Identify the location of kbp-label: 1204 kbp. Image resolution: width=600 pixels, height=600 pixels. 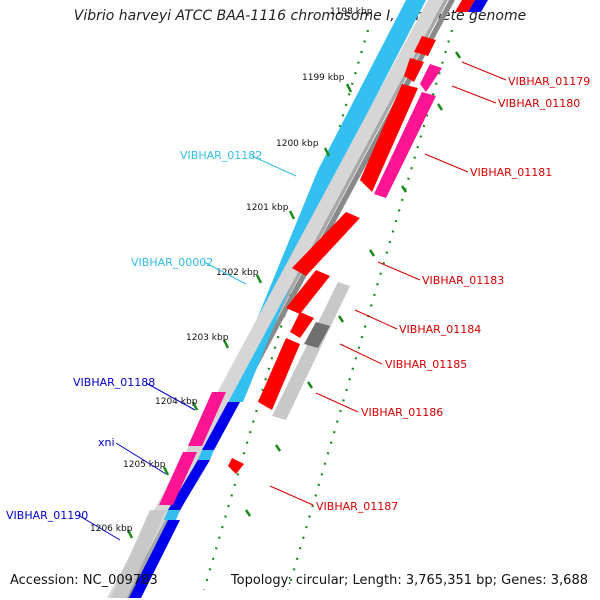
(176, 402).